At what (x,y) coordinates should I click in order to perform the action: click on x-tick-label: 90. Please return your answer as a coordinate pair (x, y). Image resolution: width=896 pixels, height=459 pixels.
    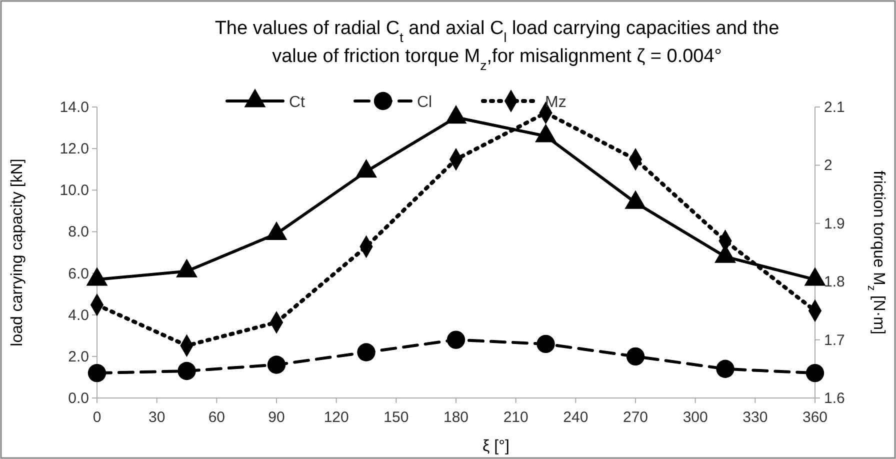
    Looking at the image, I should click on (276, 417).